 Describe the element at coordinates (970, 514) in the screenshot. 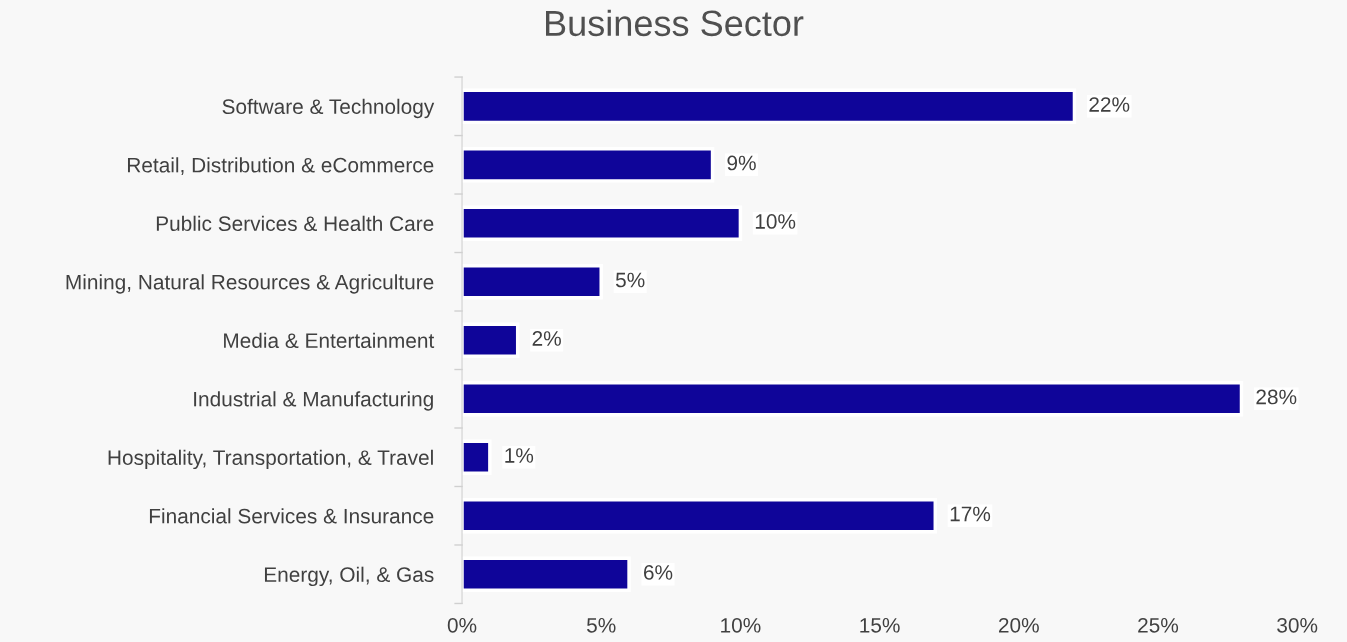

I see `data-label: 17%` at that location.